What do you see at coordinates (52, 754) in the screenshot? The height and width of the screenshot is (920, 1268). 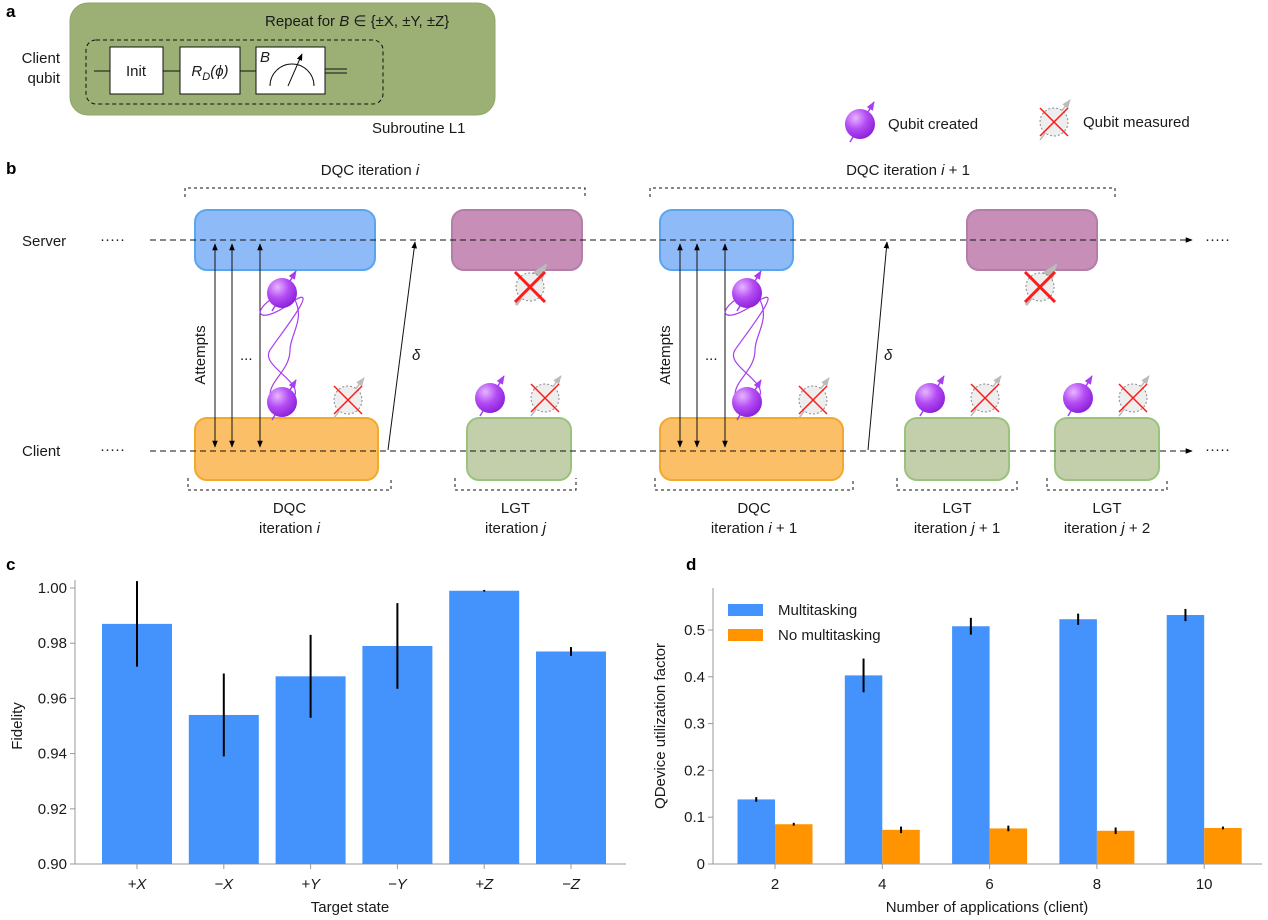 I see `y-tick-label: 0.94` at bounding box center [52, 754].